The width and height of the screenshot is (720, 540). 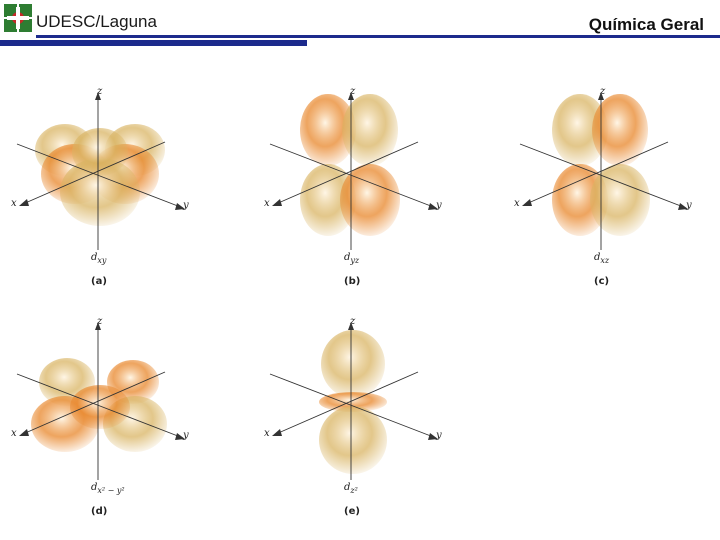 I want to click on orbital-name: dyz, so click(x=352, y=258).